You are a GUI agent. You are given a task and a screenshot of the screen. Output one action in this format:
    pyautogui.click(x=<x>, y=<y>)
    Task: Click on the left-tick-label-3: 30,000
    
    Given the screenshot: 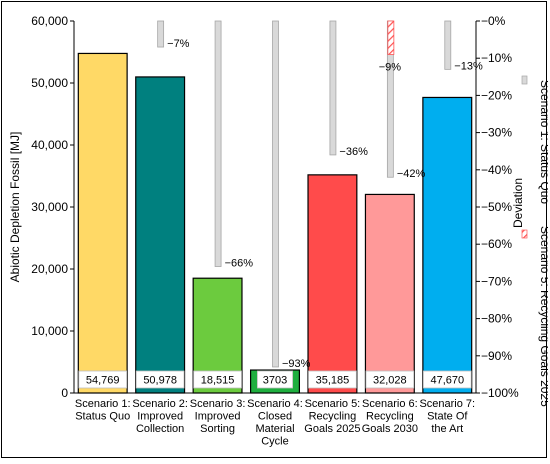 What is the action you would take?
    pyautogui.click(x=49, y=207)
    